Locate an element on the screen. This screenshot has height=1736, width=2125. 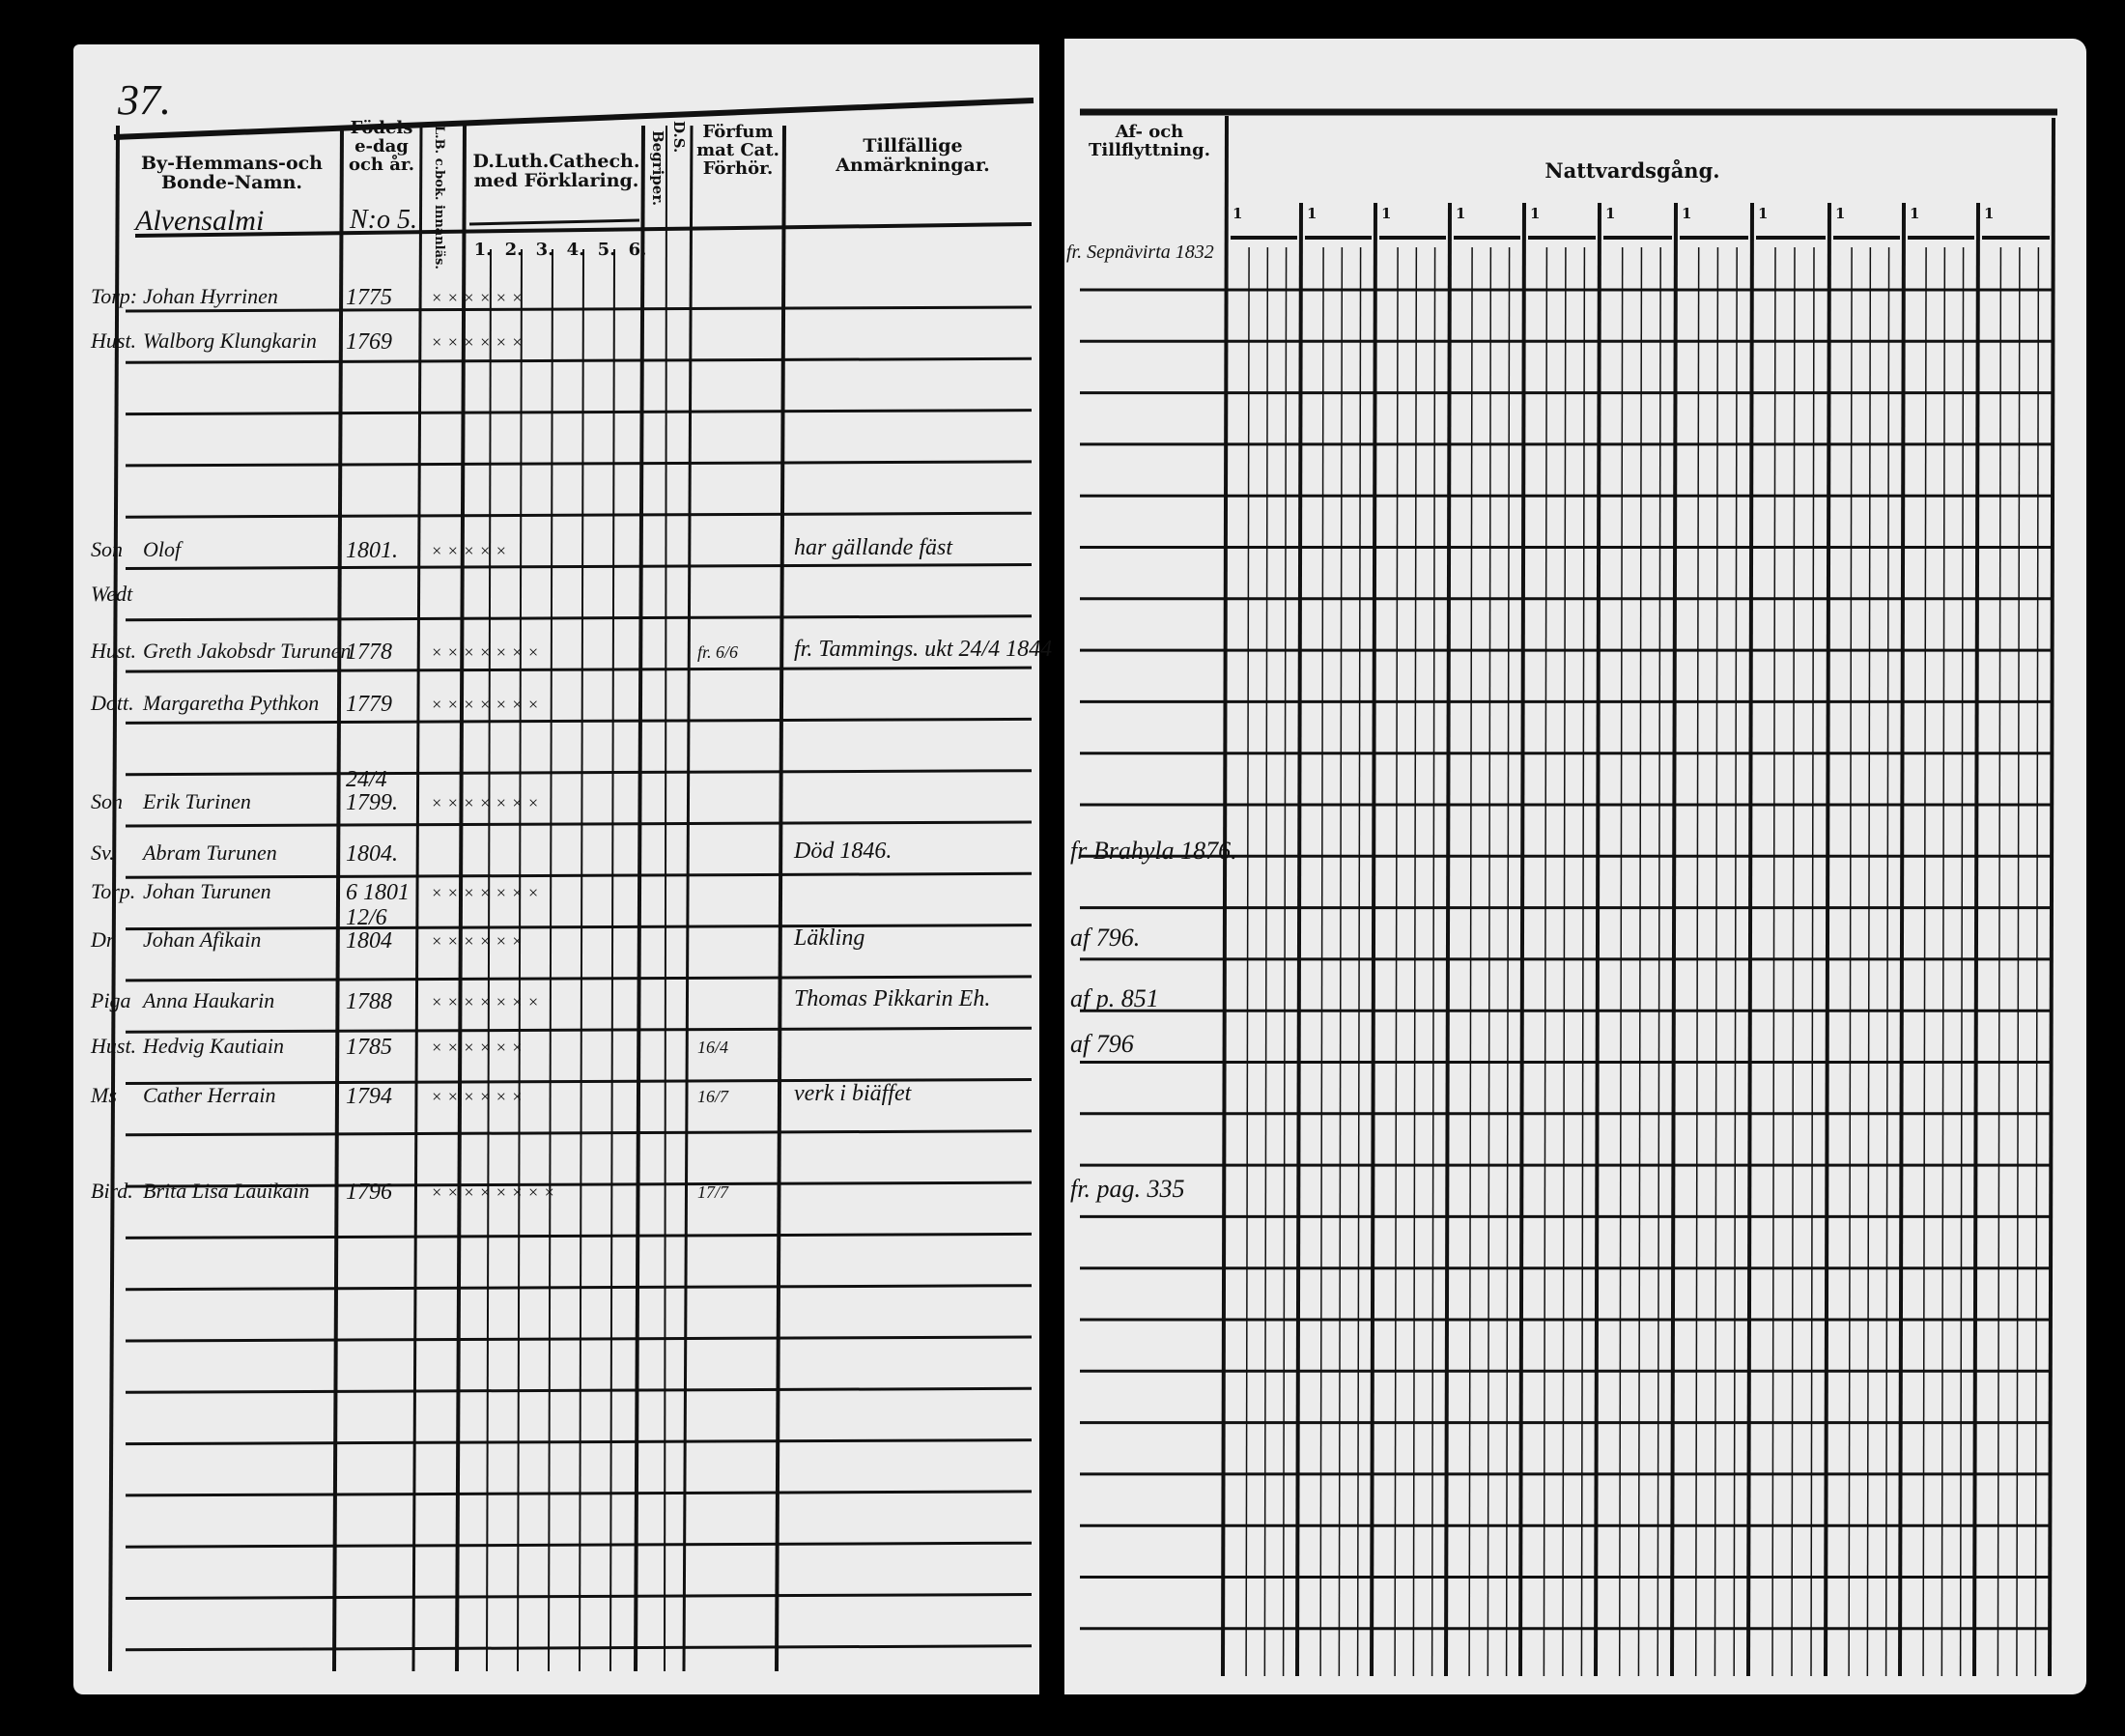
entry-remark: Läkling is located at coordinates (830, 938).